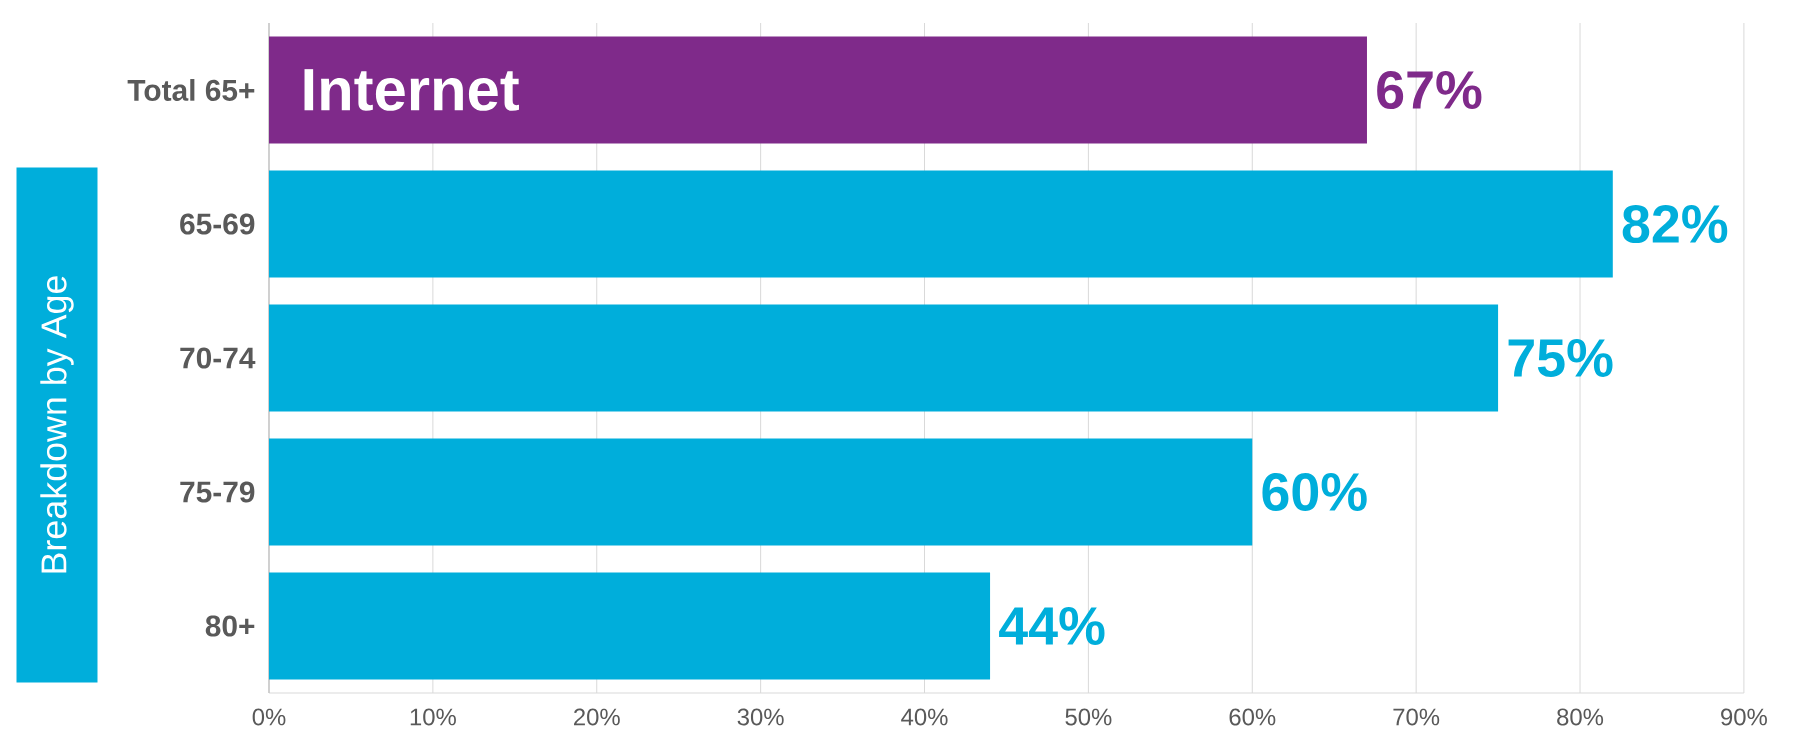 The width and height of the screenshot is (1795, 747). I want to click on data-label: 75%, so click(1560, 358).